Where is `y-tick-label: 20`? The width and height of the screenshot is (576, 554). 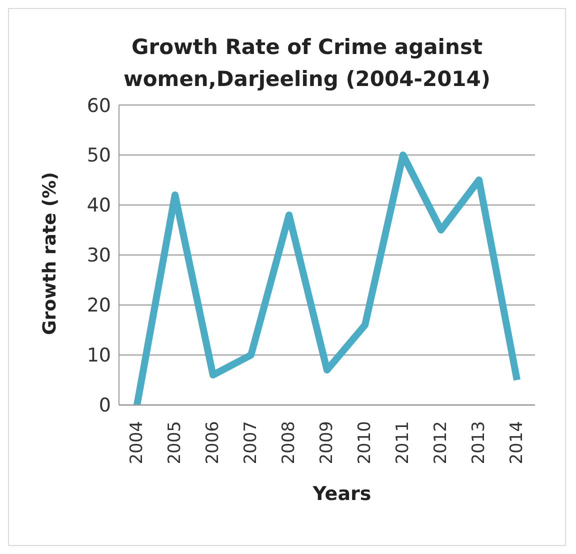 y-tick-label: 20 is located at coordinates (98, 305).